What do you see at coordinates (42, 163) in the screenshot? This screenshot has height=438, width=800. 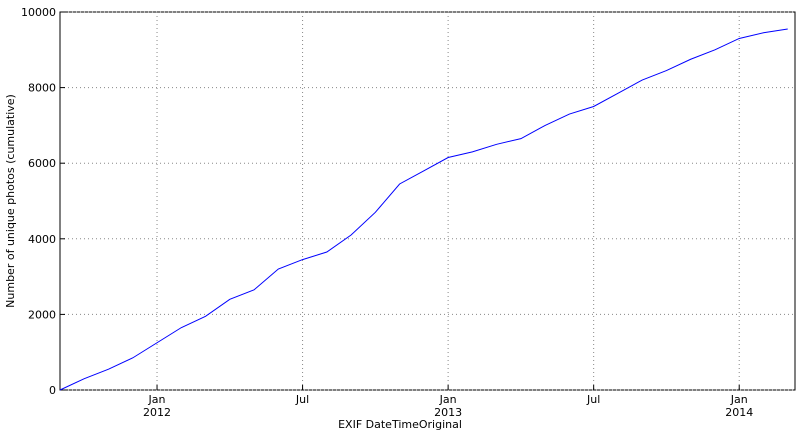 I see `y-tick-label: 6000` at bounding box center [42, 163].